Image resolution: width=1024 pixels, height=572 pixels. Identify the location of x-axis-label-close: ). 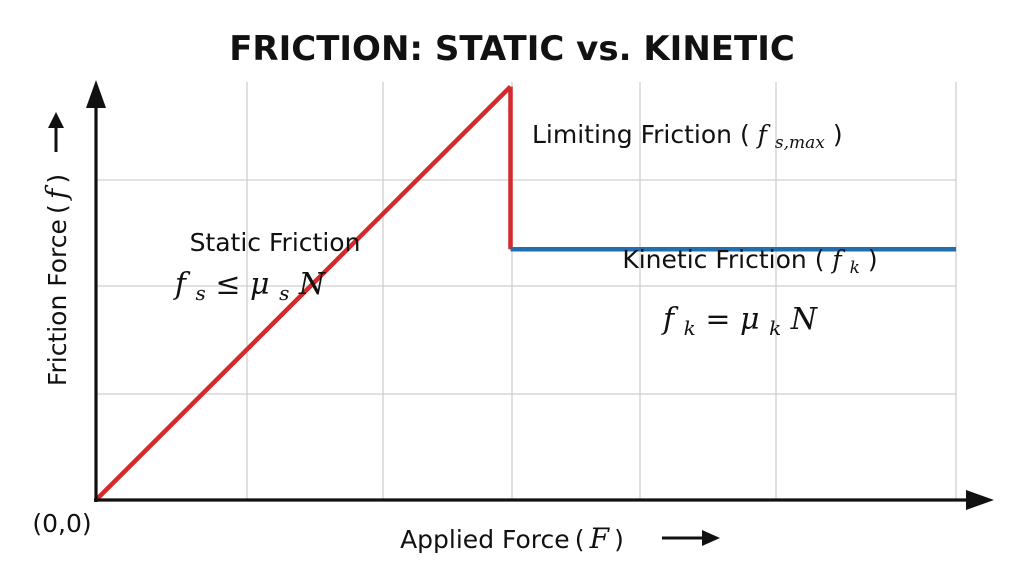
(619, 539).